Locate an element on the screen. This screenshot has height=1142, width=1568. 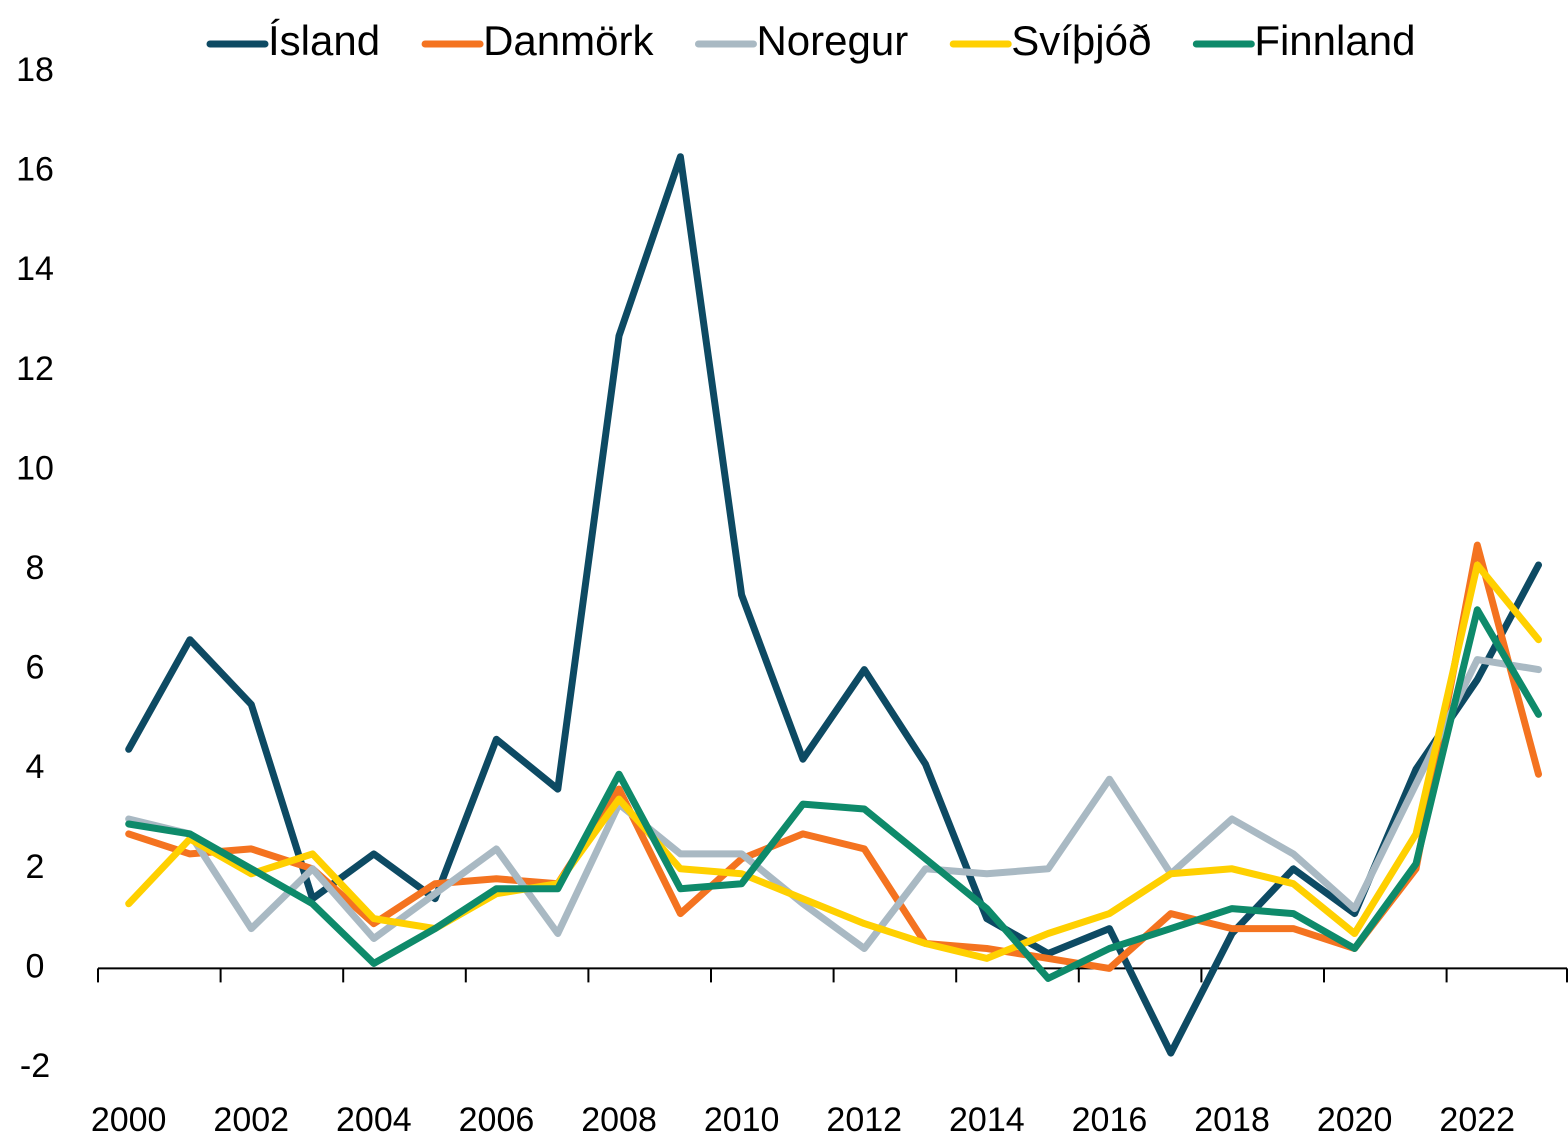
y-tick-label: 2 is located at coordinates (35, 867).